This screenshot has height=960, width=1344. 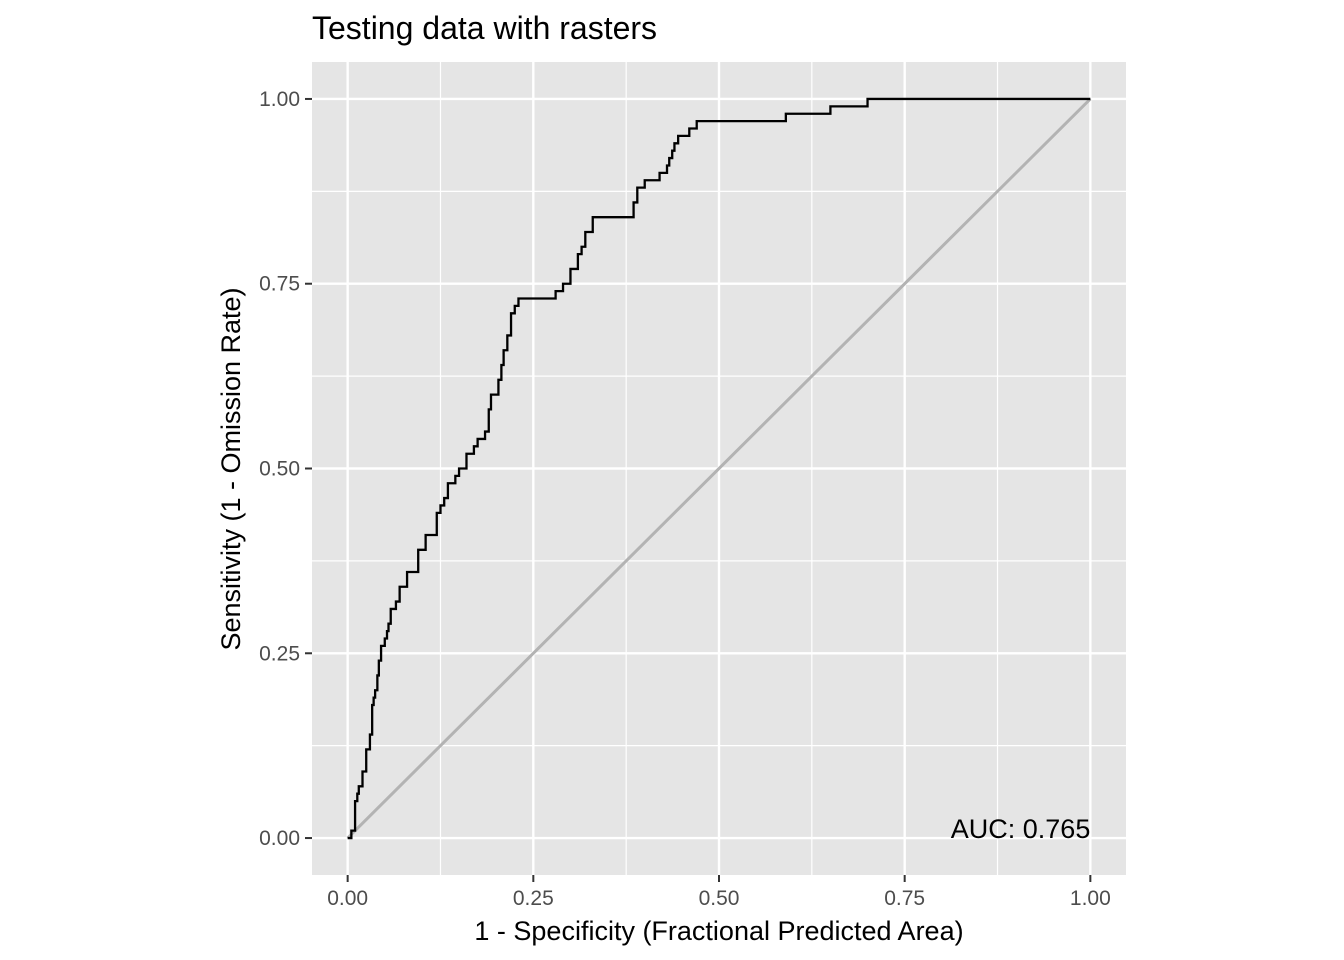 What do you see at coordinates (279, 469) in the screenshot?
I see `y-tick-label: 0.50` at bounding box center [279, 469].